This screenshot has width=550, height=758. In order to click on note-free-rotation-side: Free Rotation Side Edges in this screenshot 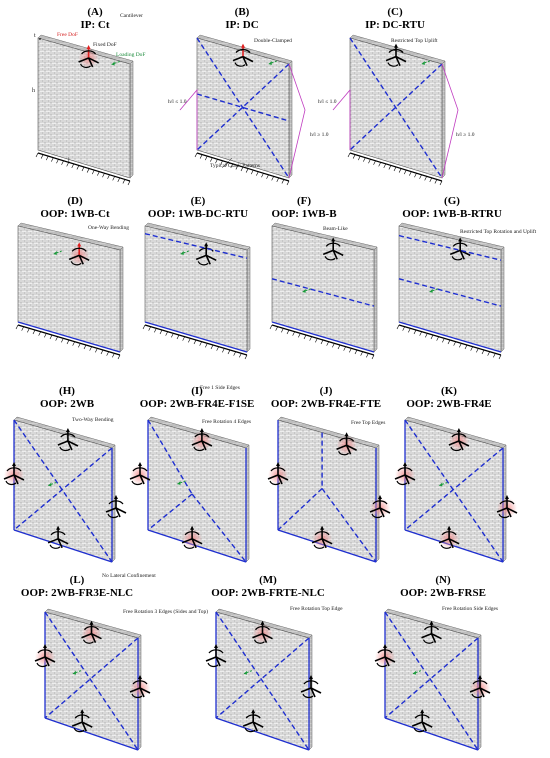, I will do `click(470, 609)`.